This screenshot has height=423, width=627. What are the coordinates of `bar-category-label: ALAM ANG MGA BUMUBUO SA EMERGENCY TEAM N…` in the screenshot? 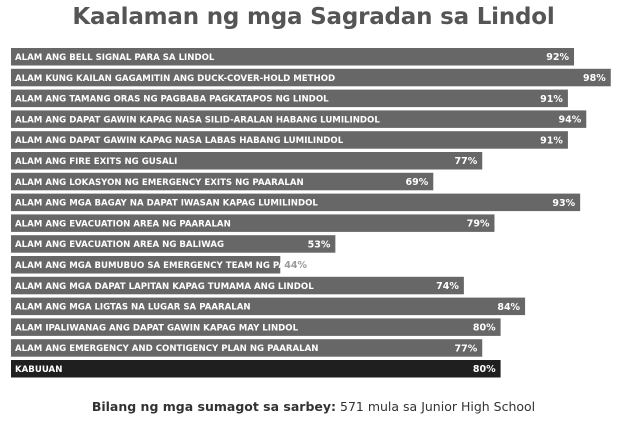 It's located at (169, 266).